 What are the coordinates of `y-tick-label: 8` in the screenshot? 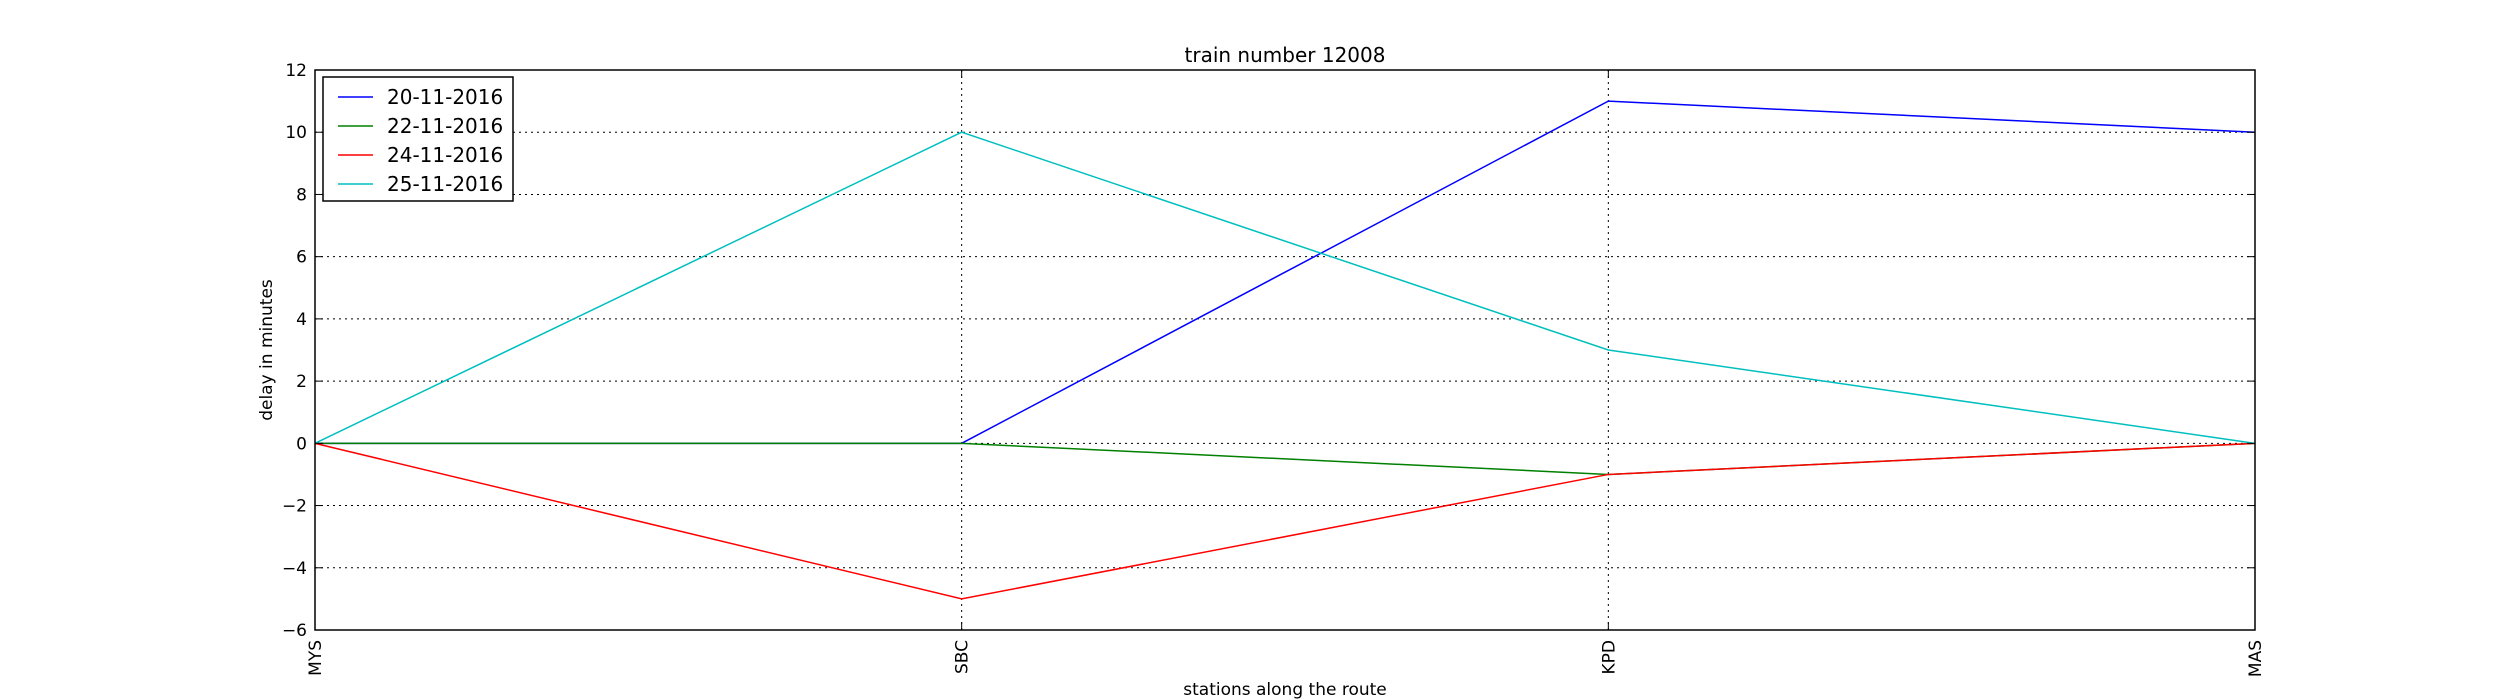 It's located at (301, 195).